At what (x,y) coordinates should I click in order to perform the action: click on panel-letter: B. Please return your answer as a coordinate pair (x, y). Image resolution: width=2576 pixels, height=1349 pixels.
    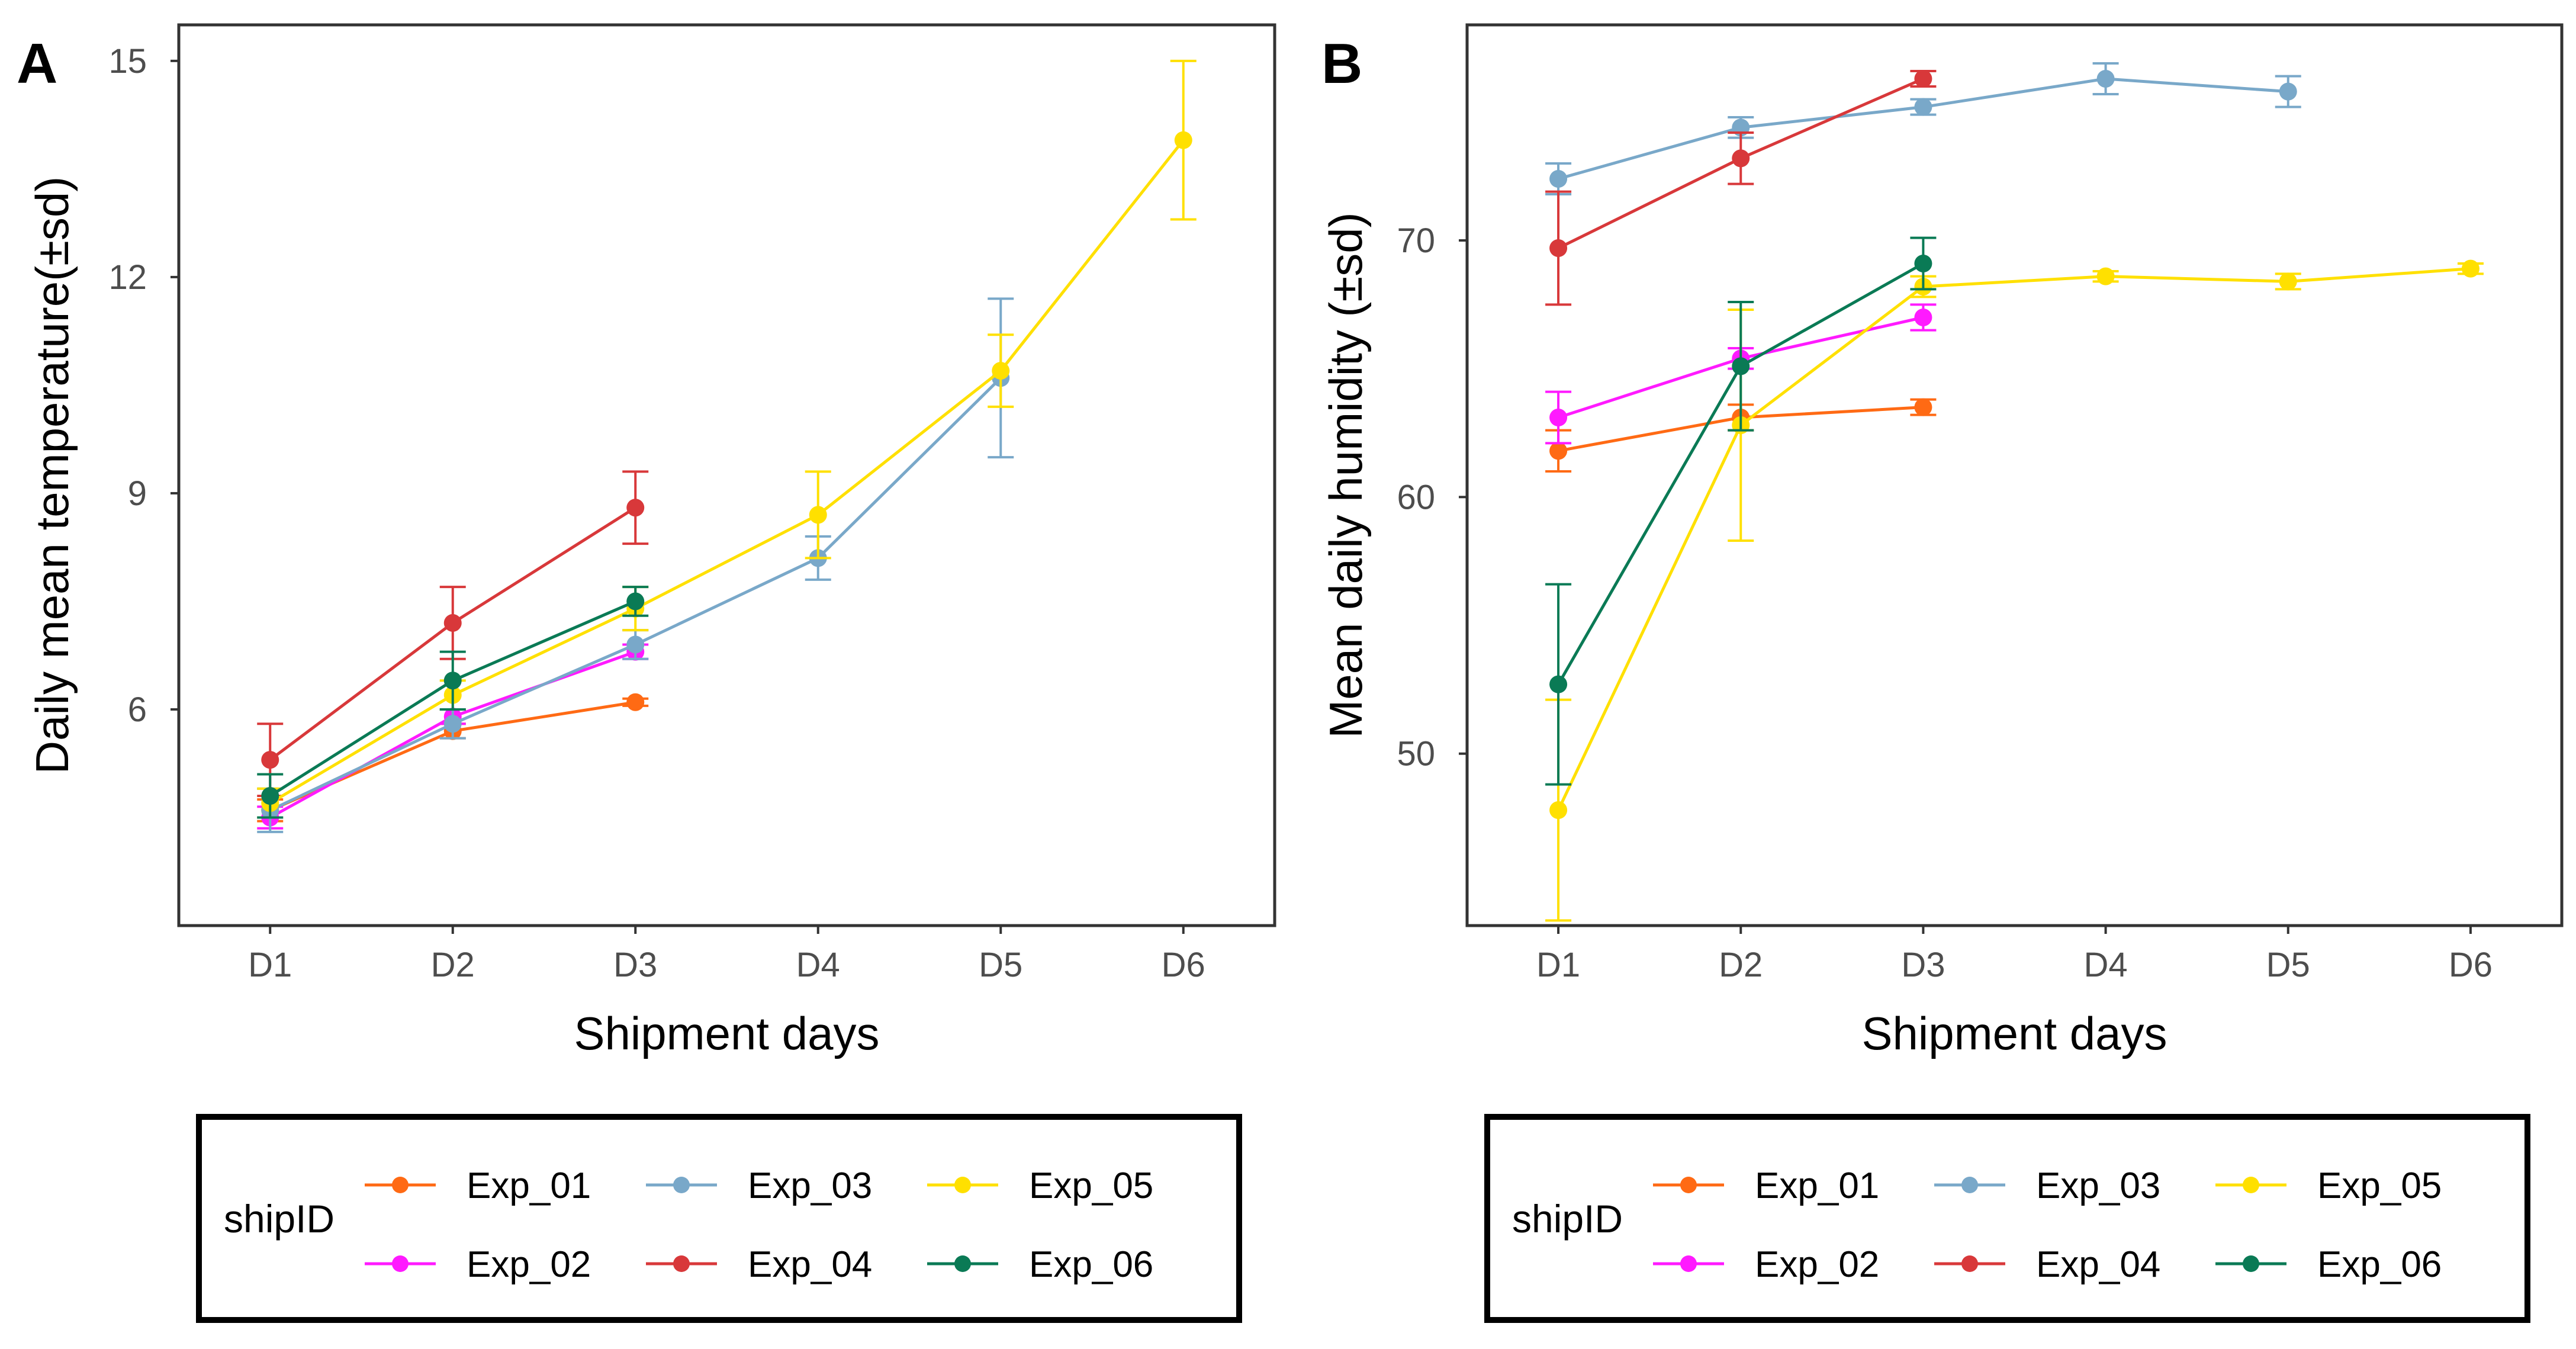
    Looking at the image, I should click on (1341, 63).